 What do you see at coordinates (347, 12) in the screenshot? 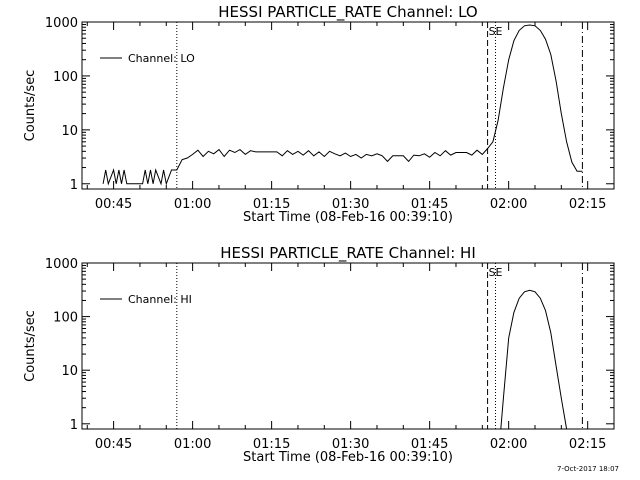
I see `chart-title: HESSI PARTICLE_RATE Channel: LO` at bounding box center [347, 12].